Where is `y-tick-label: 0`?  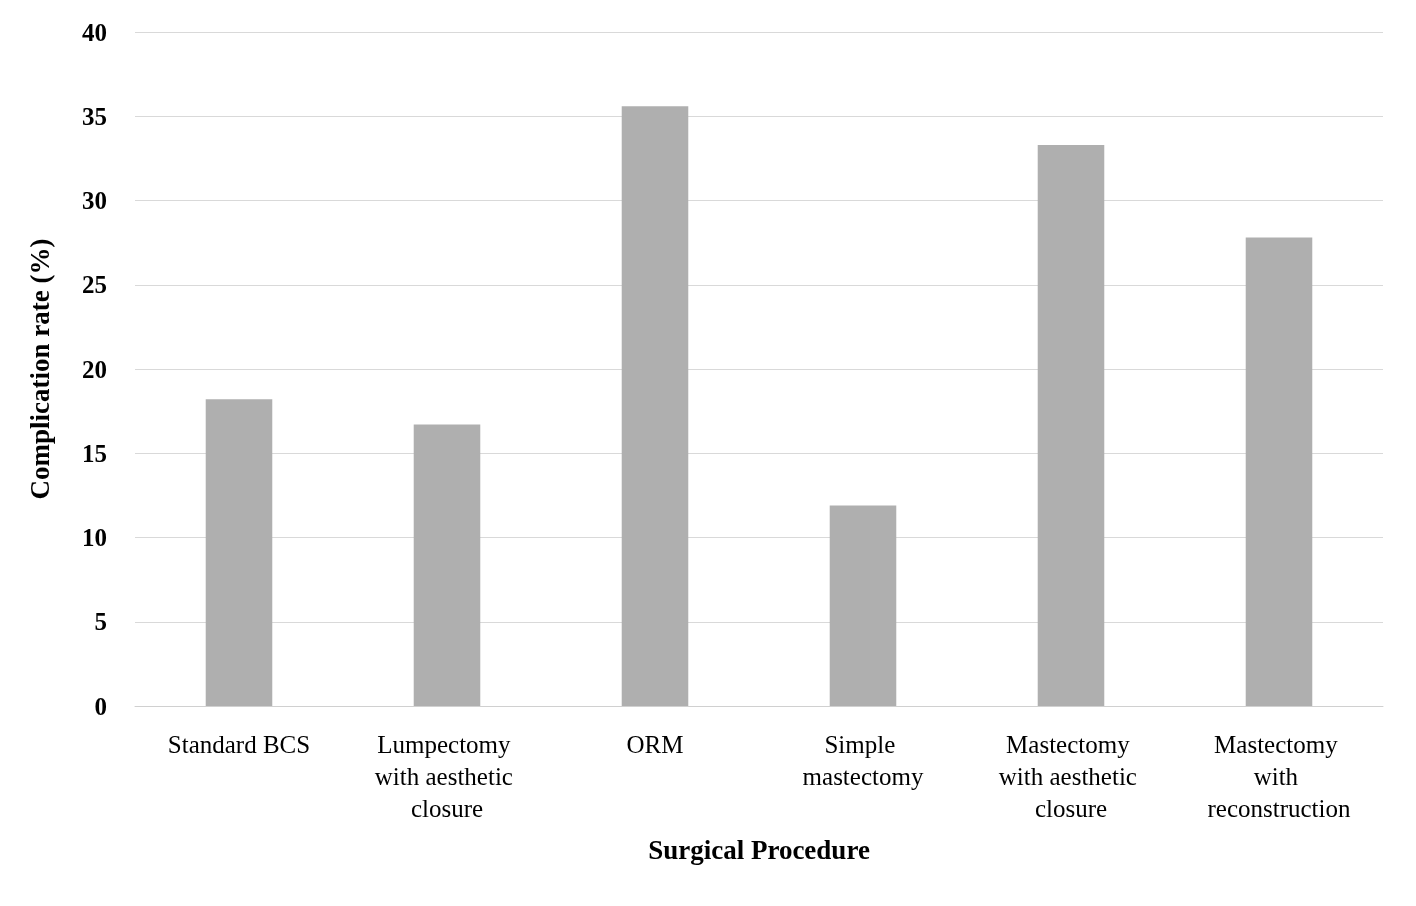 y-tick-label: 0 is located at coordinates (100, 706).